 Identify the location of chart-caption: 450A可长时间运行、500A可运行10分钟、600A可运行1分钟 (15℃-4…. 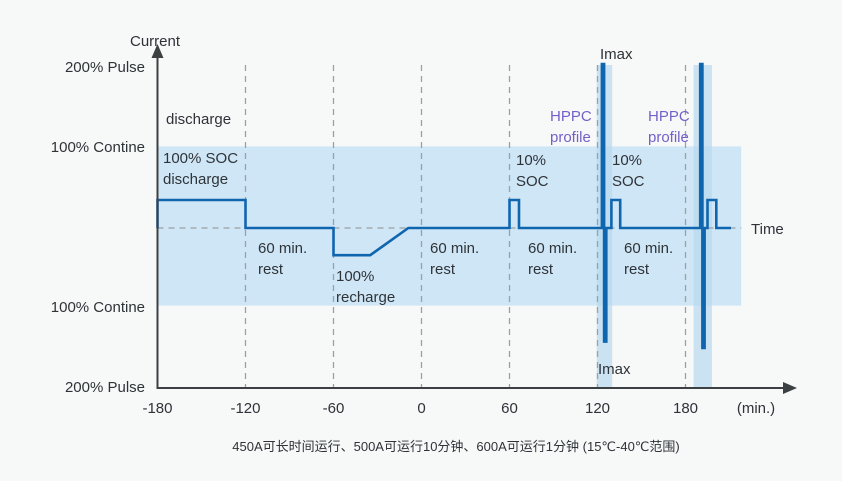
(456, 446).